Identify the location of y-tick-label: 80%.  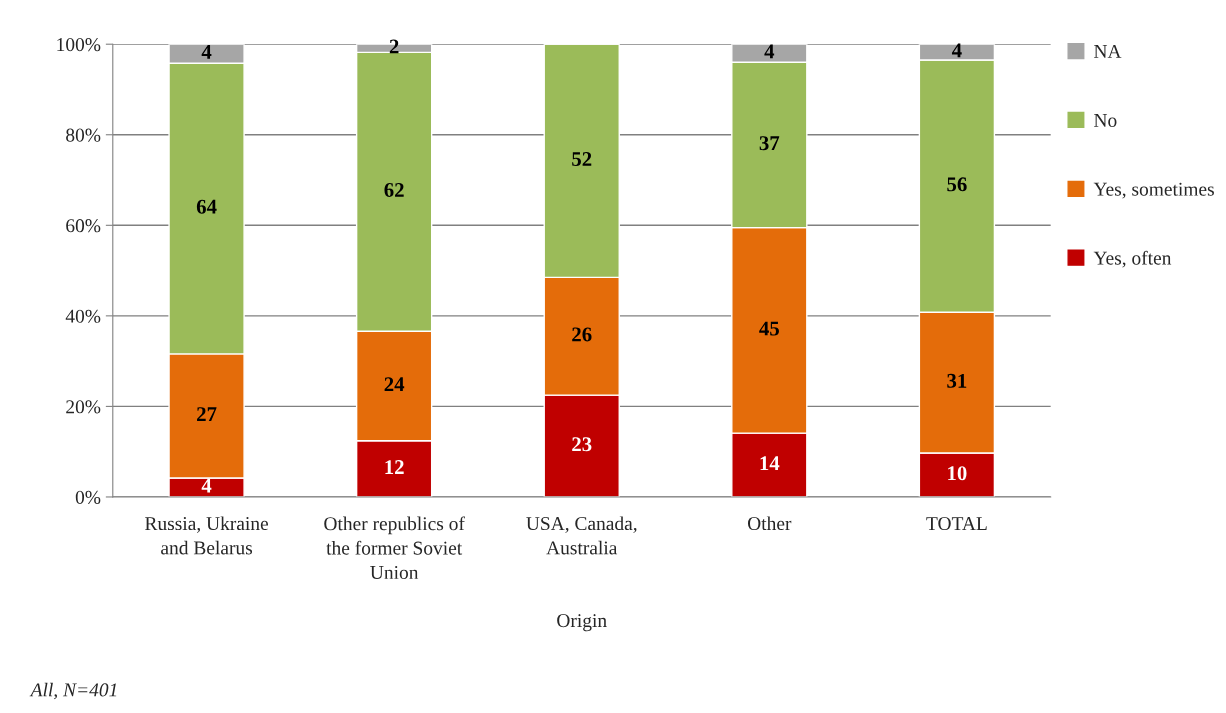
(83, 135).